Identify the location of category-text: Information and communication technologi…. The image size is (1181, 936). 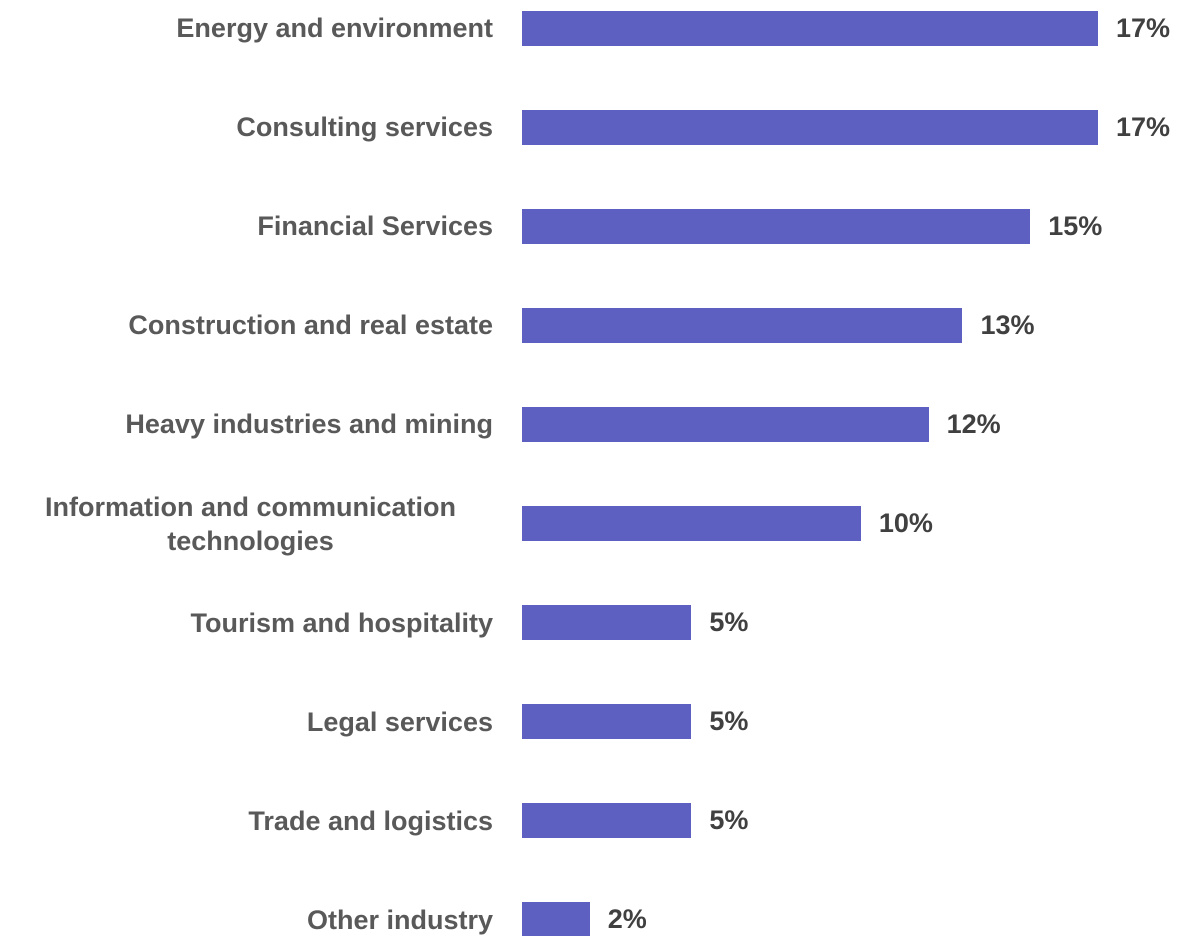
(250, 523).